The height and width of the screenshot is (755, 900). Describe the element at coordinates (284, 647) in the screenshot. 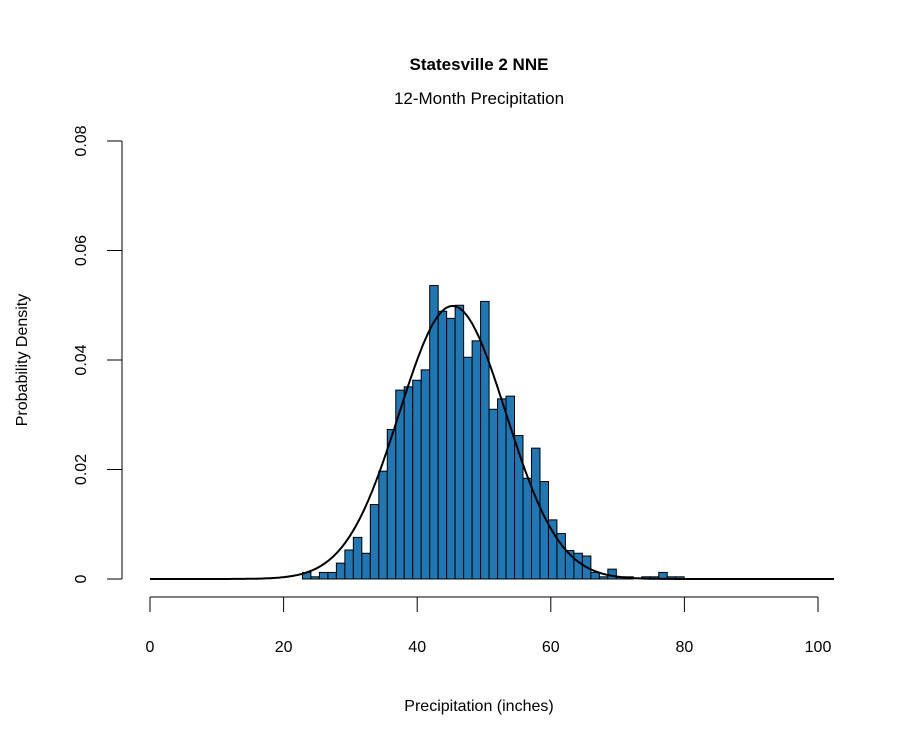

I see `x-tick-label: 20` at that location.